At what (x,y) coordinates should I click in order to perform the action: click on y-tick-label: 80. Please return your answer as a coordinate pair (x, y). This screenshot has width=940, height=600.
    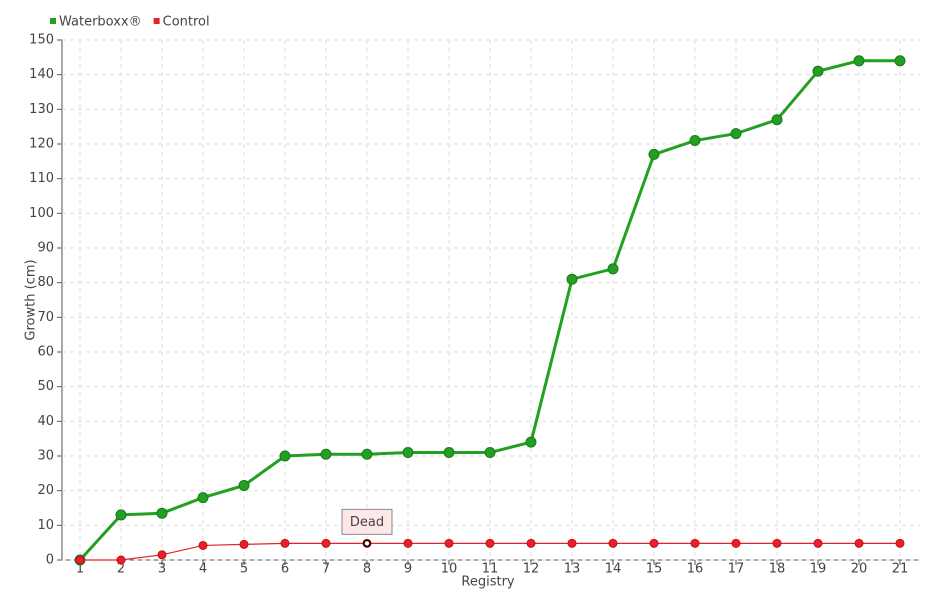
    Looking at the image, I should click on (45, 282).